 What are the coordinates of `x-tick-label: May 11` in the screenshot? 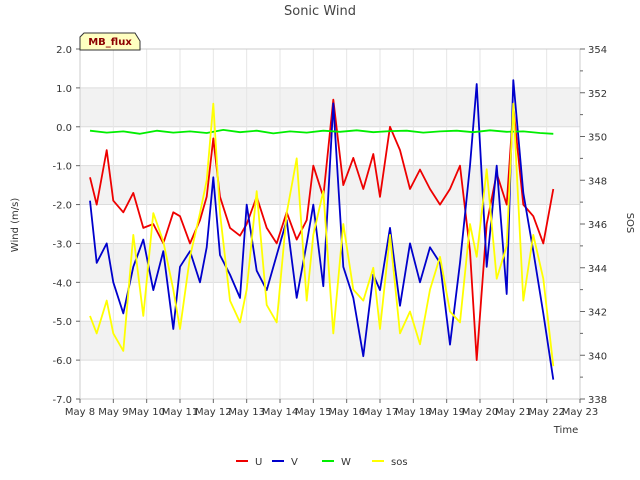 It's located at (180, 412).